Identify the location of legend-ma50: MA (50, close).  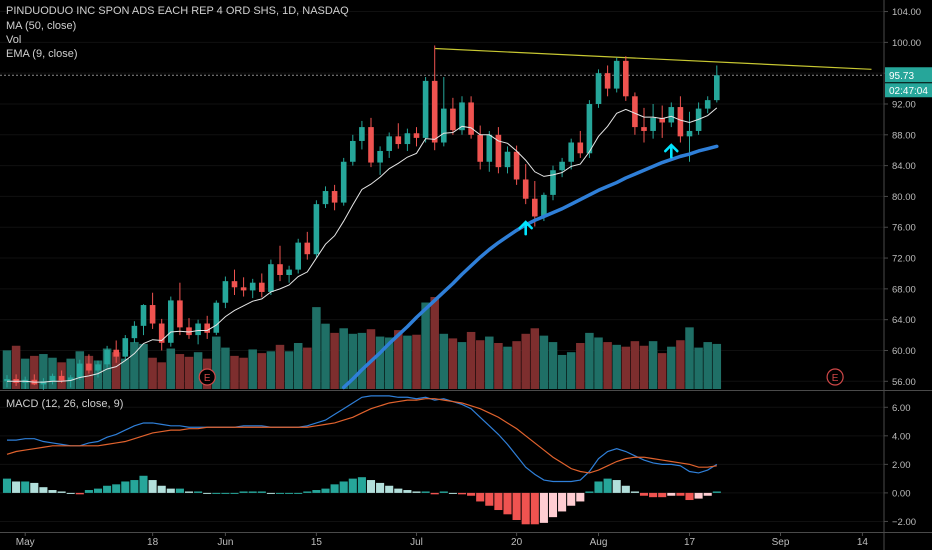
(41, 26).